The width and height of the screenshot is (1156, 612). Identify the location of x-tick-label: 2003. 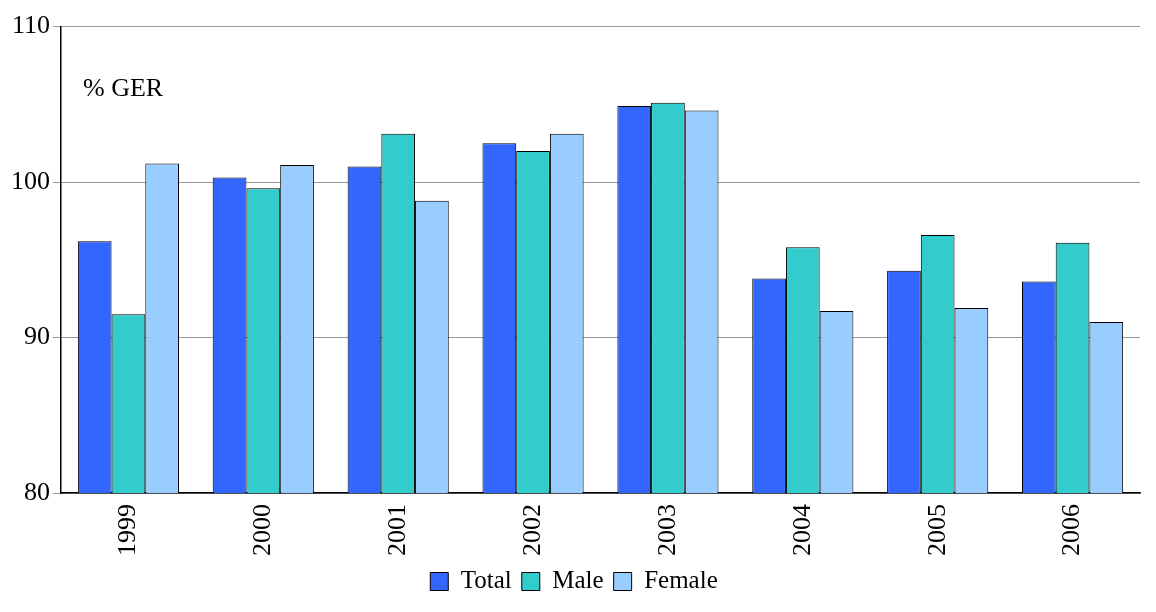
(666, 530).